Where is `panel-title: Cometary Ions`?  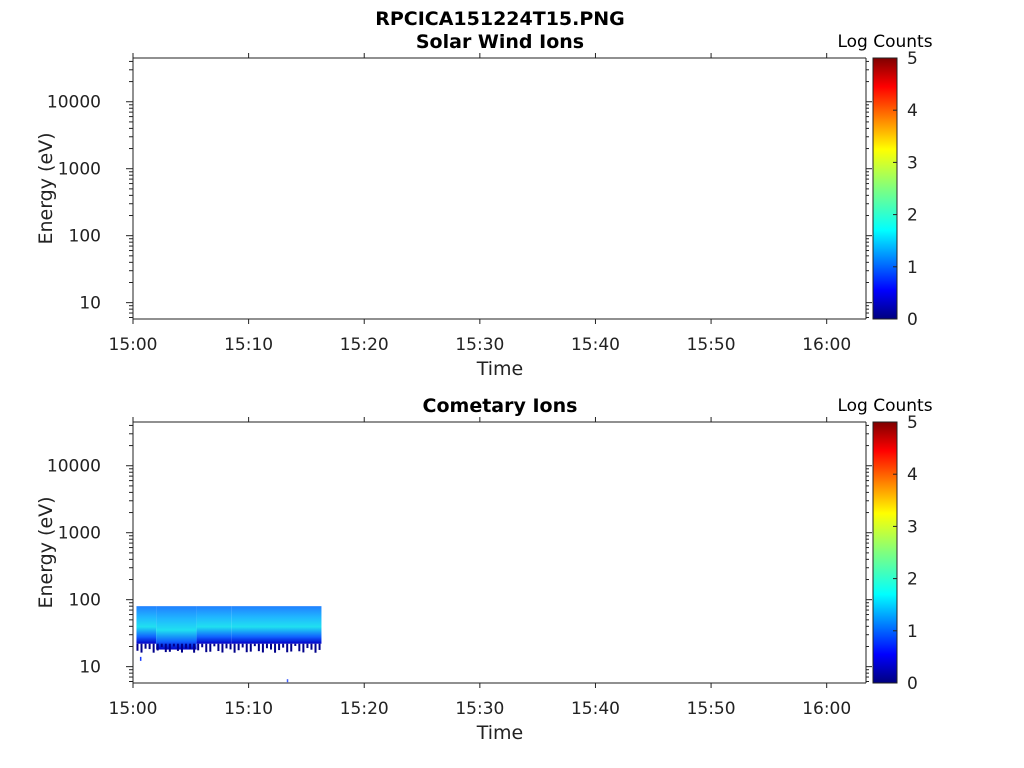
panel-title: Cometary Ions is located at coordinates (500, 406).